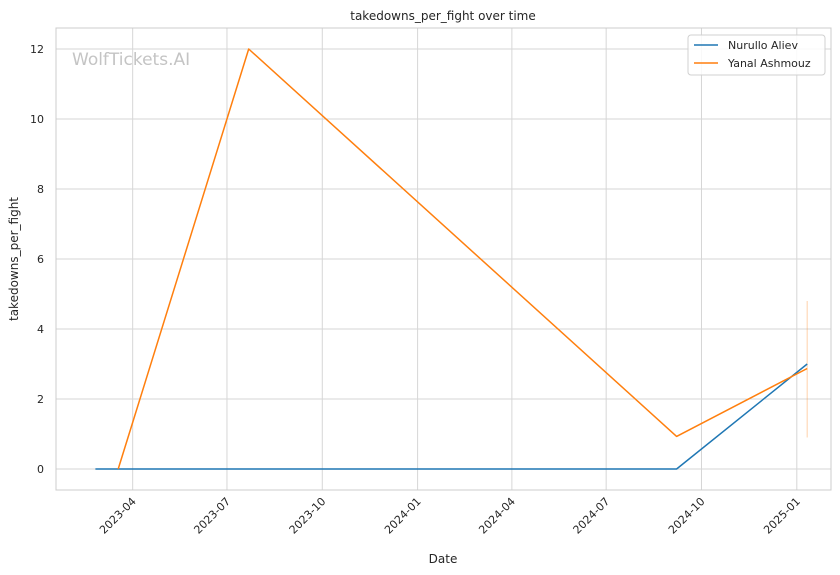  Describe the element at coordinates (40, 259) in the screenshot. I see `y-tick-label: 6` at that location.